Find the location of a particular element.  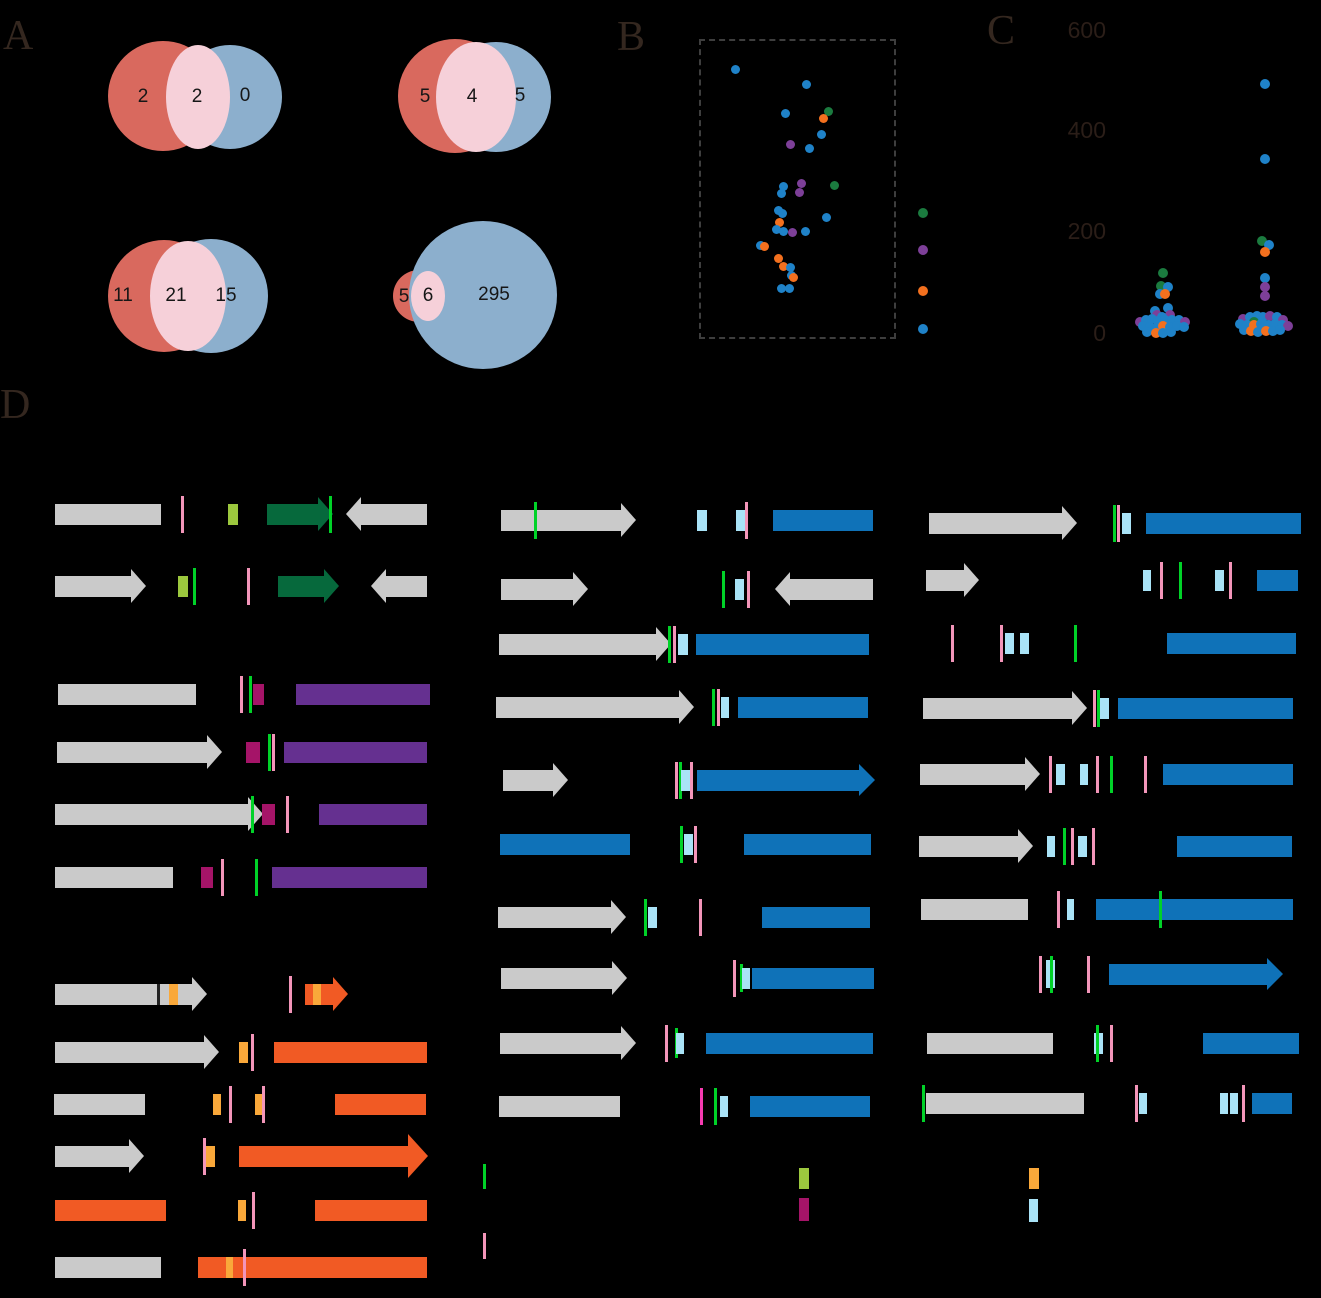

strip-group1-dot-green is located at coordinates (1163, 273).